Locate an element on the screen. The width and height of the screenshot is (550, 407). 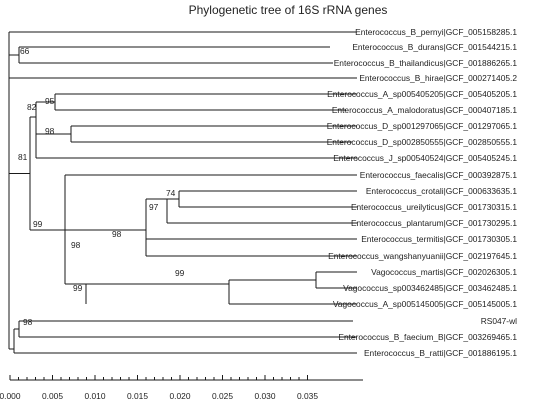
scale-tick-label: 0.030 is located at coordinates (265, 396).